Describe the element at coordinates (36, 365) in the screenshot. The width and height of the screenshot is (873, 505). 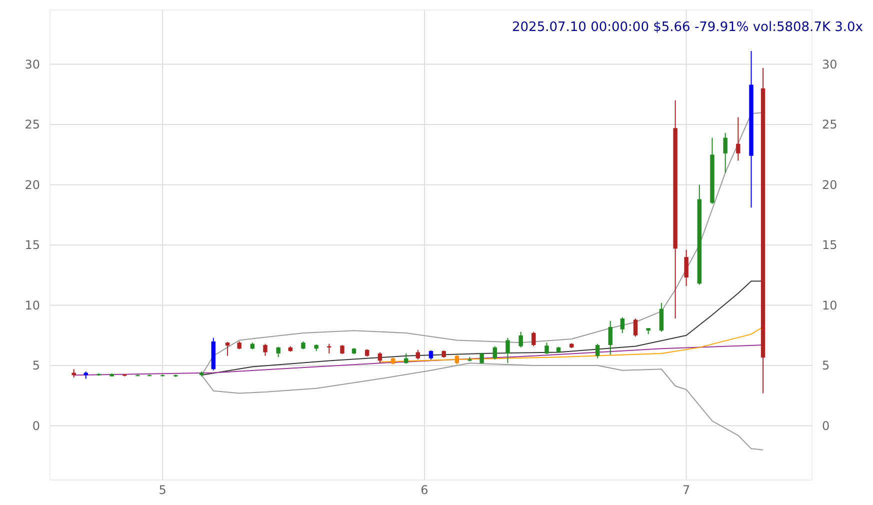
I see `y-tick-label: 5` at that location.